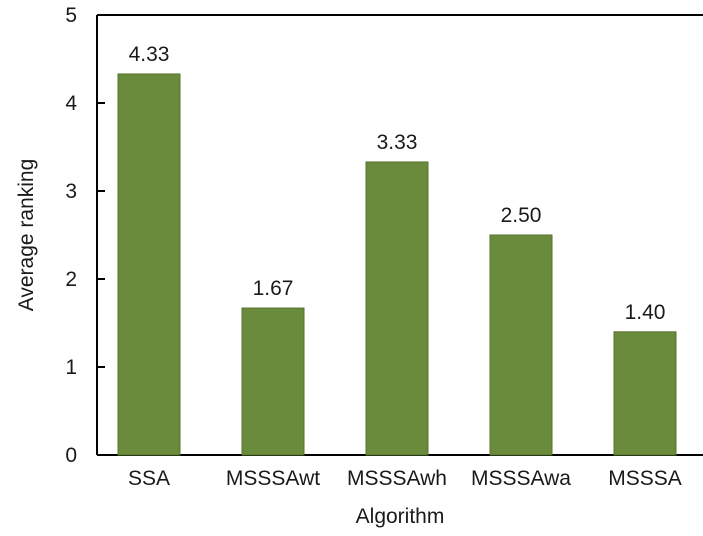  I want to click on x-tick-label-msssa: MSSSA, so click(645, 478).